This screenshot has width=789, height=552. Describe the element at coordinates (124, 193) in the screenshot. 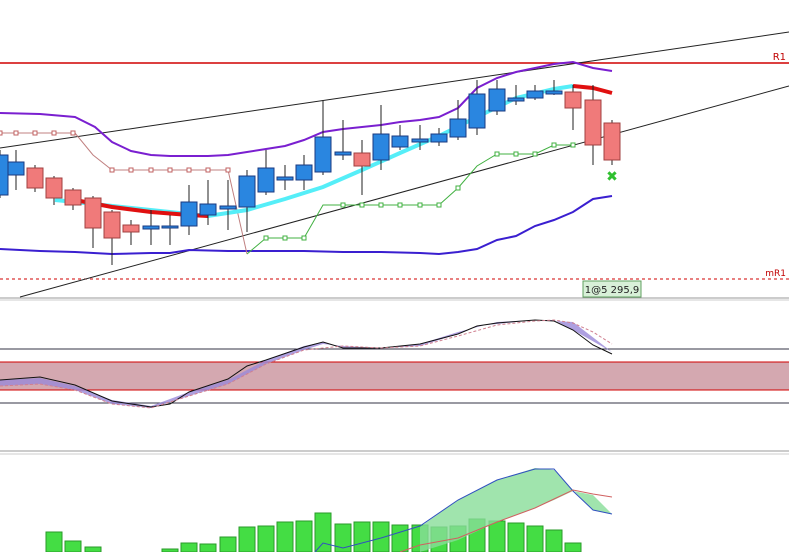

I see `step-line-red` at that location.